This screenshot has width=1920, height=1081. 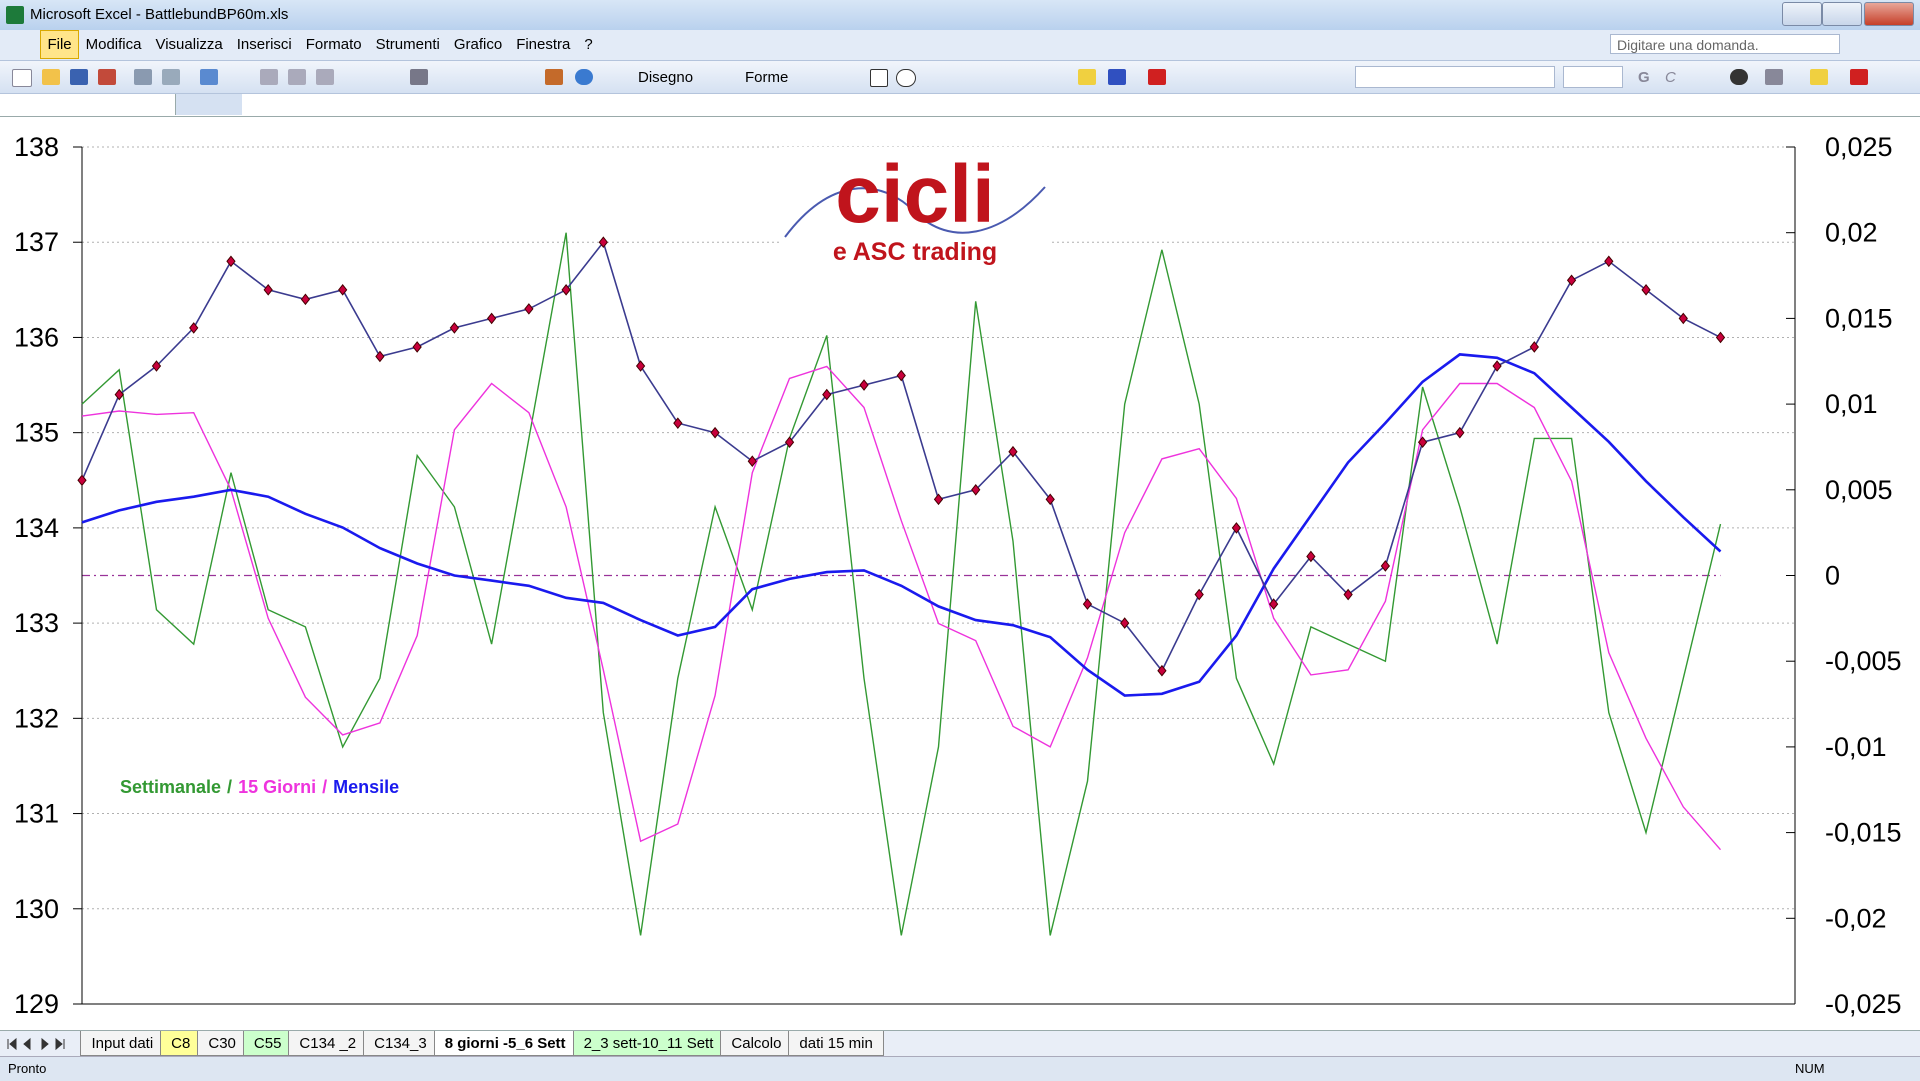 I want to click on menu-item: Finestra, so click(x=543, y=44).